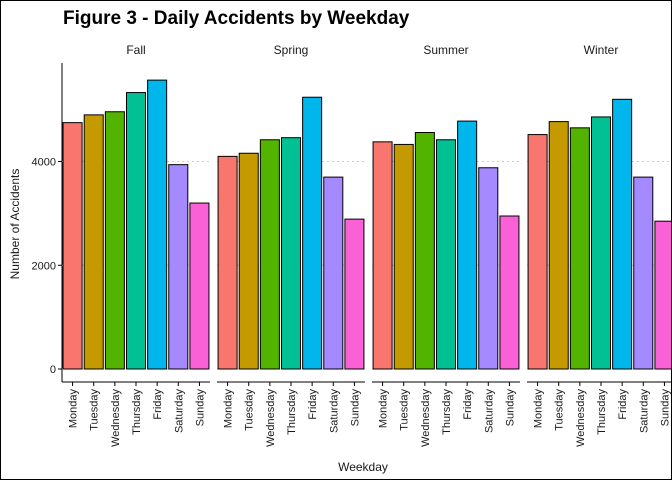 Image resolution: width=672 pixels, height=480 pixels. I want to click on bar-winter-thursday, so click(601, 243).